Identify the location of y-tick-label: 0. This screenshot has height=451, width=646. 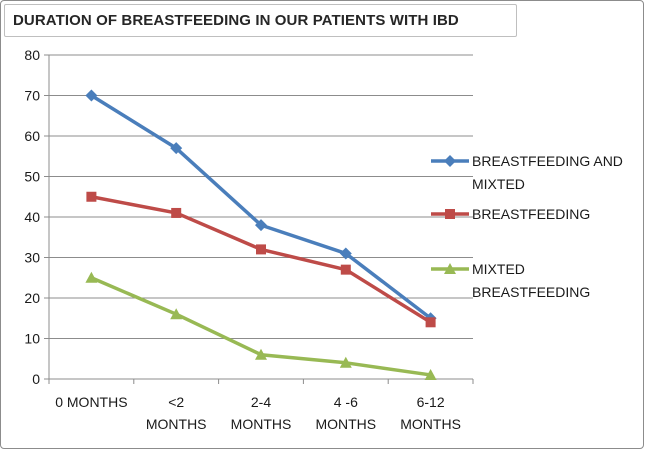
(36, 379).